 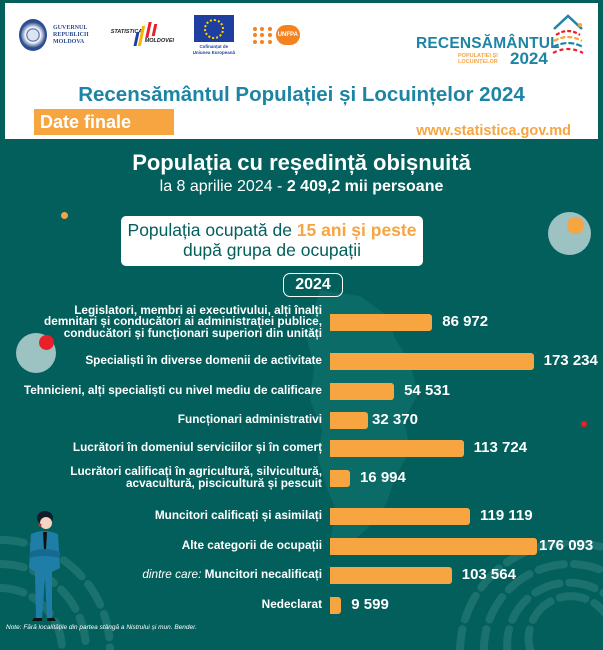 I want to click on year-label: 2024, so click(x=313, y=285).